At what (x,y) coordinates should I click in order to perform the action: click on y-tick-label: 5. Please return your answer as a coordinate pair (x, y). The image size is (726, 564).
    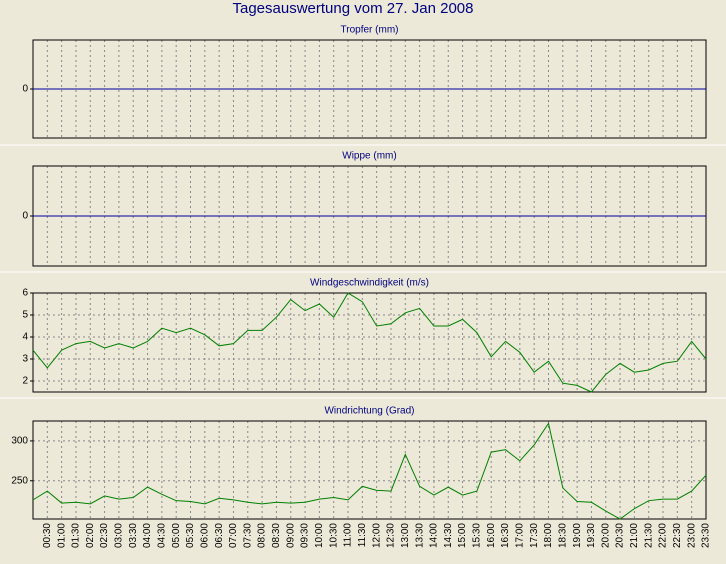
    Looking at the image, I should click on (25, 315).